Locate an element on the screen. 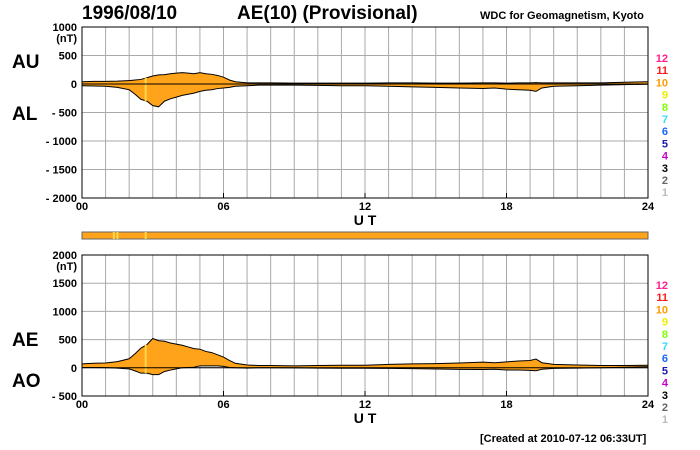 This screenshot has width=700, height=450. au-al-y-tick-label: - 1000 is located at coordinates (61, 142).